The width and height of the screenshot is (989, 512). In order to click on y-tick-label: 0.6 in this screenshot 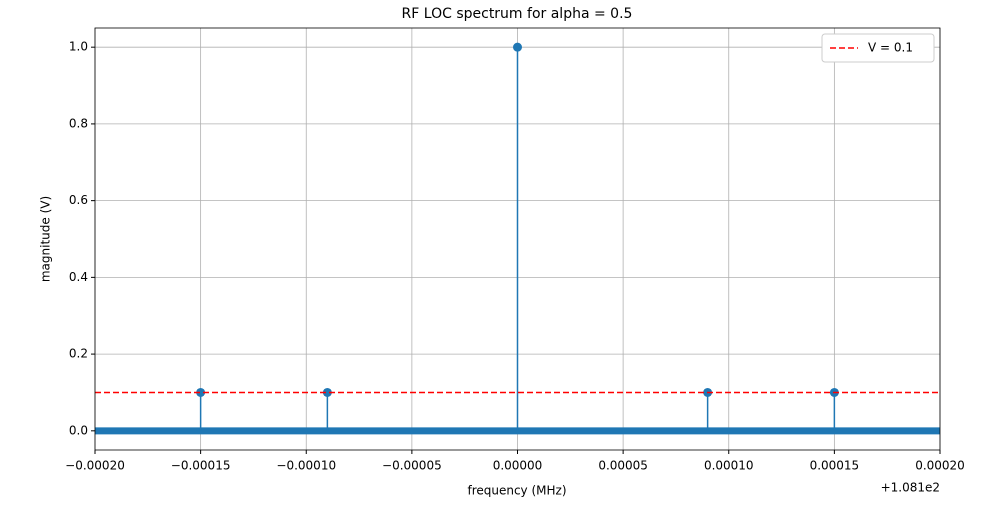, I will do `click(78, 200)`.